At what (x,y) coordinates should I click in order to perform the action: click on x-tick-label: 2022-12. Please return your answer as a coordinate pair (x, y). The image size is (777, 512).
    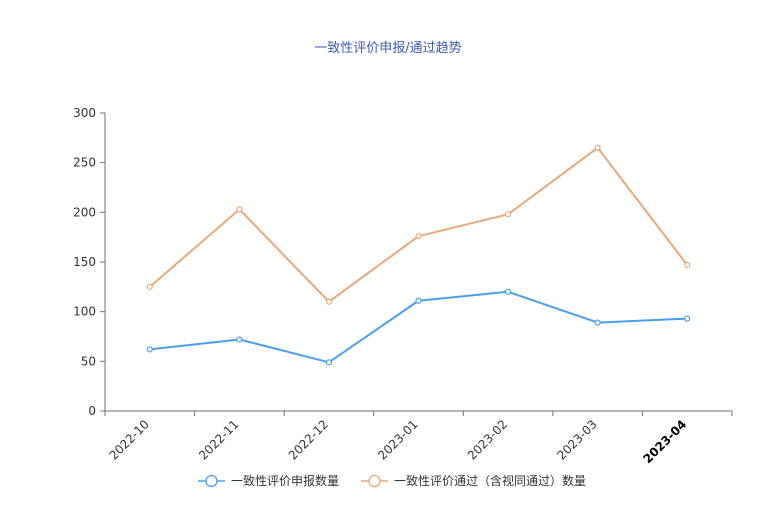
    Looking at the image, I should click on (308, 439).